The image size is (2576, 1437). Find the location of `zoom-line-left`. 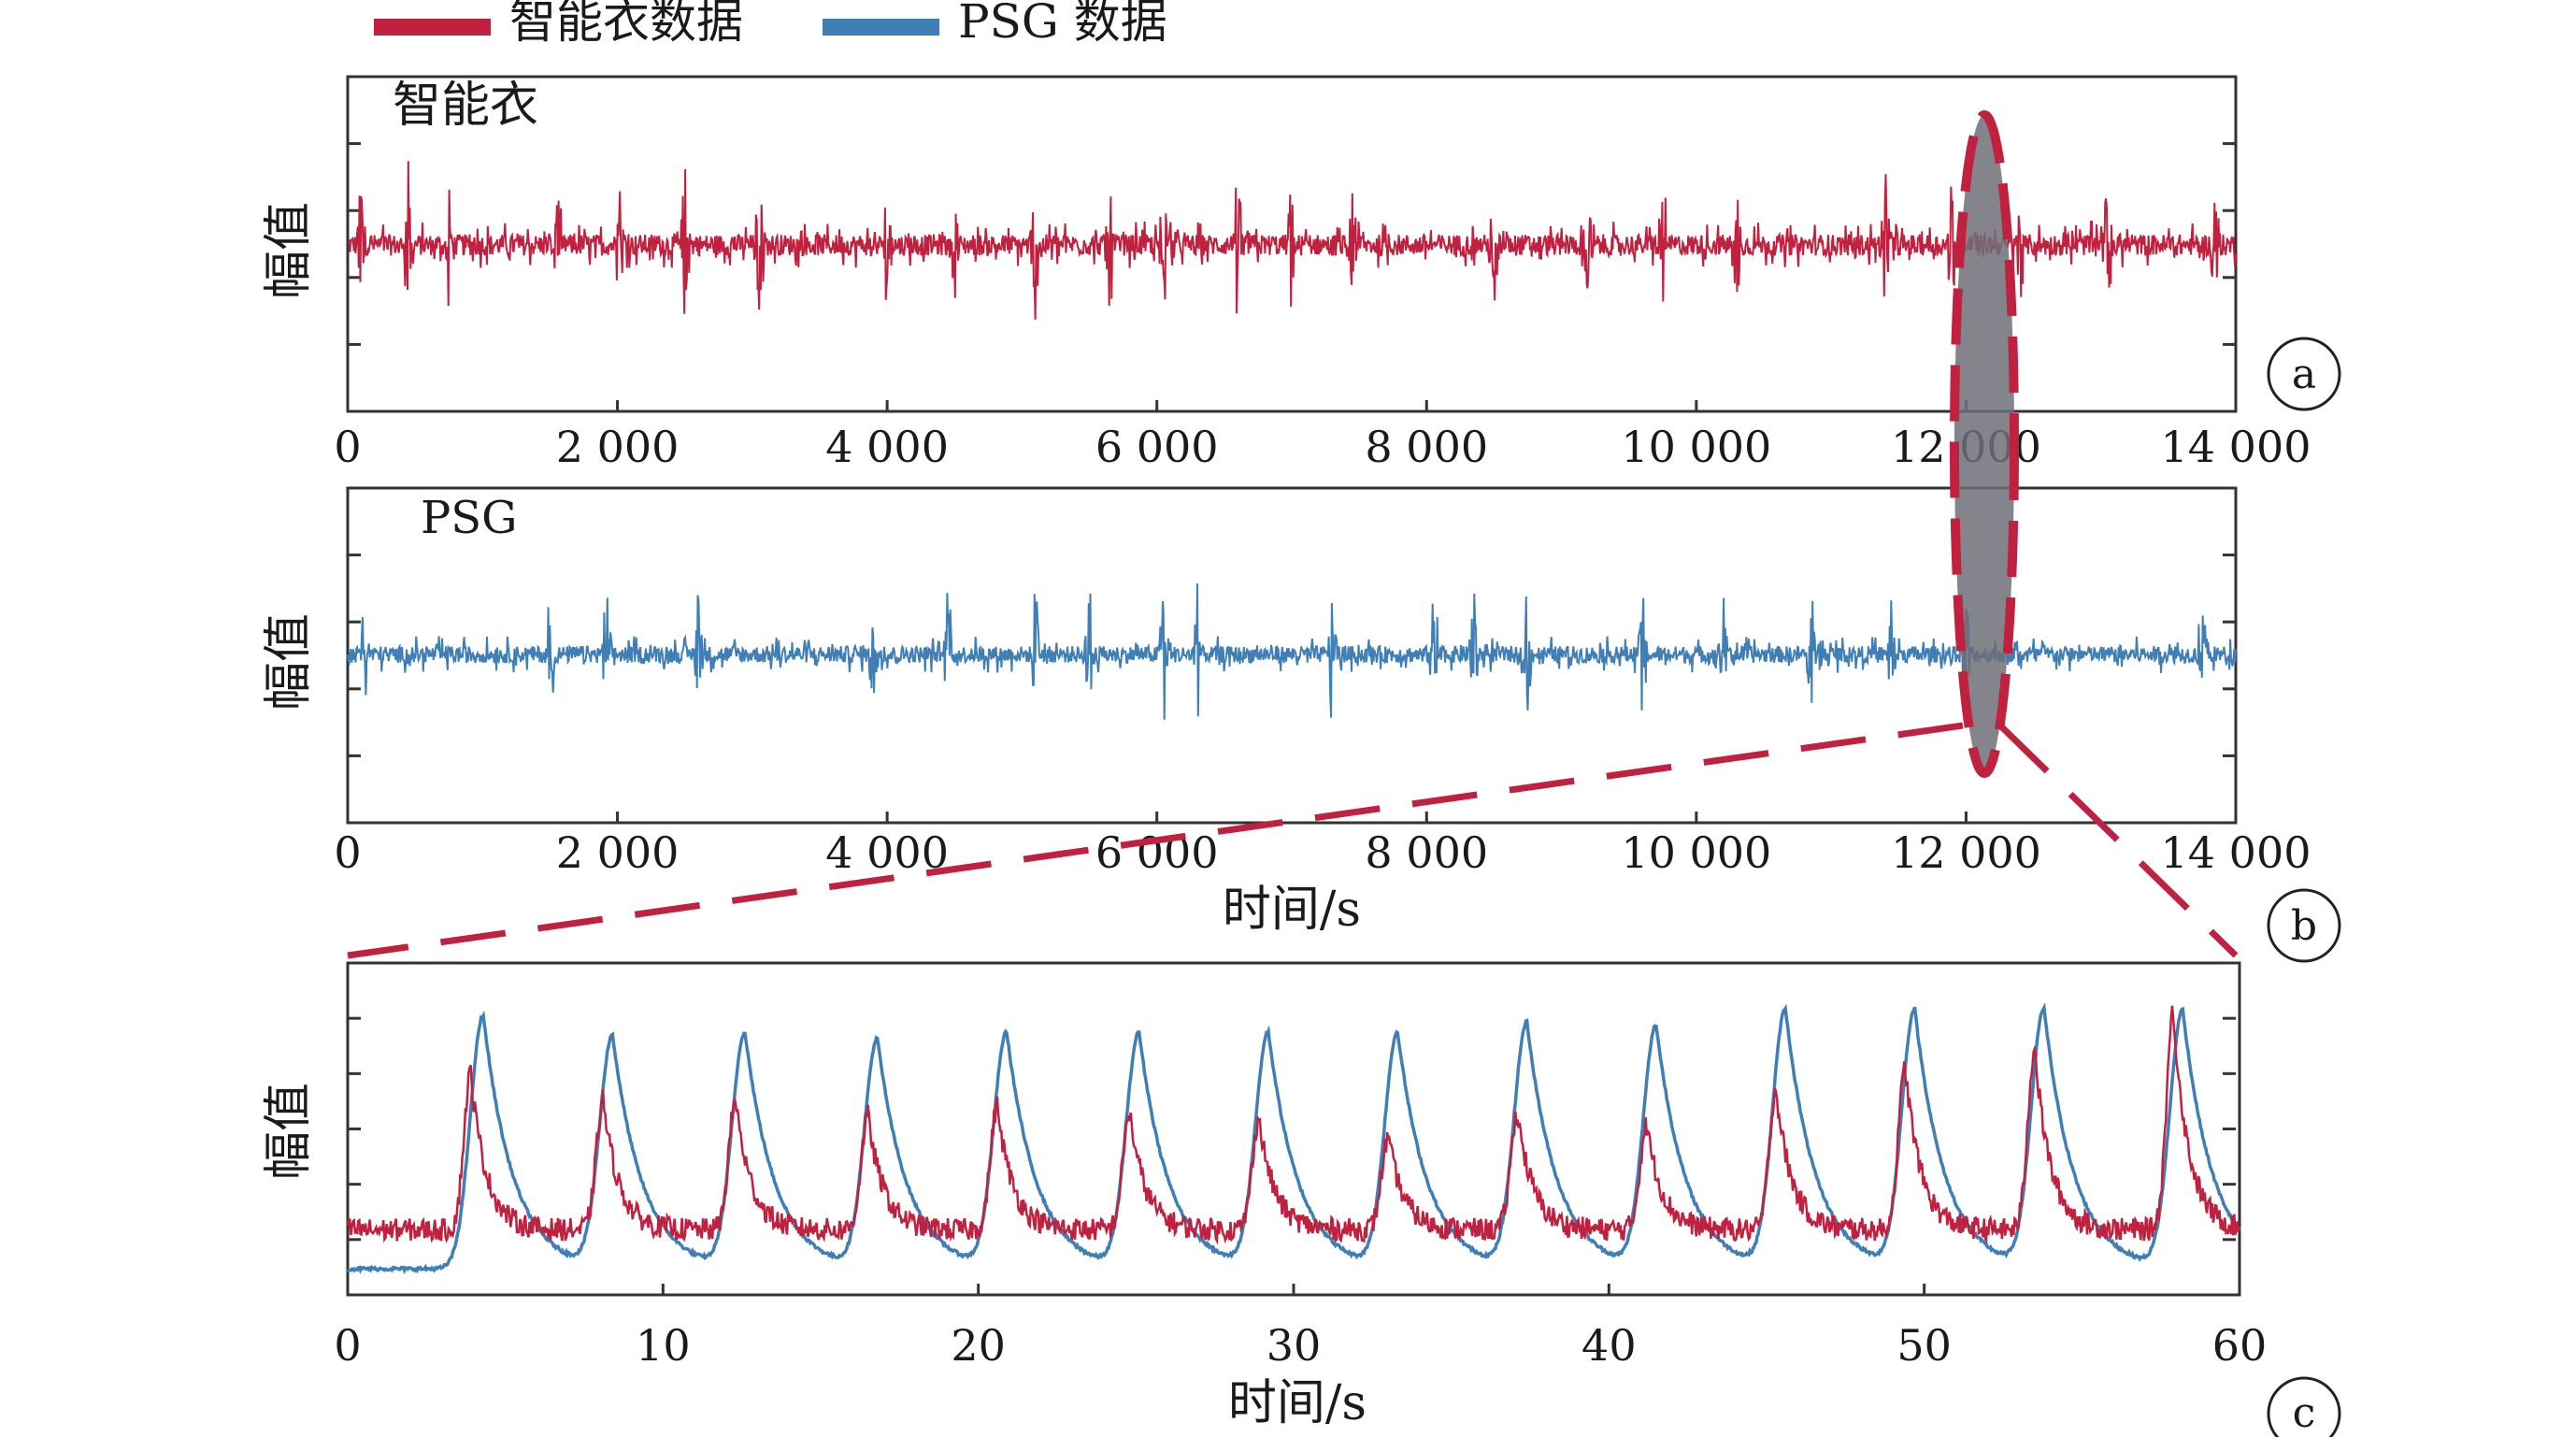

zoom-line-left is located at coordinates (1155, 840).